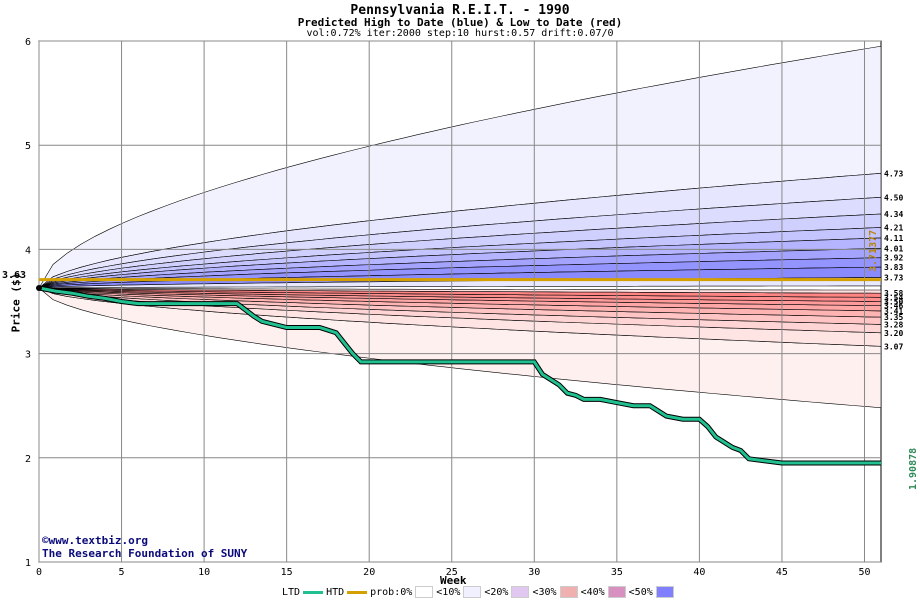 This screenshot has height=604, width=920. I want to click on credit-org: The Research Foundation of SUNY, so click(145, 553).